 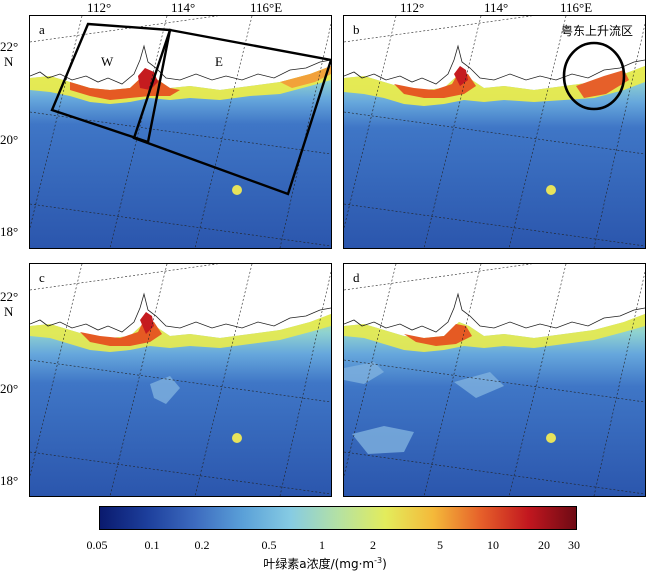 I want to click on colorbar-title-exponent: -3, so click(x=378, y=560).